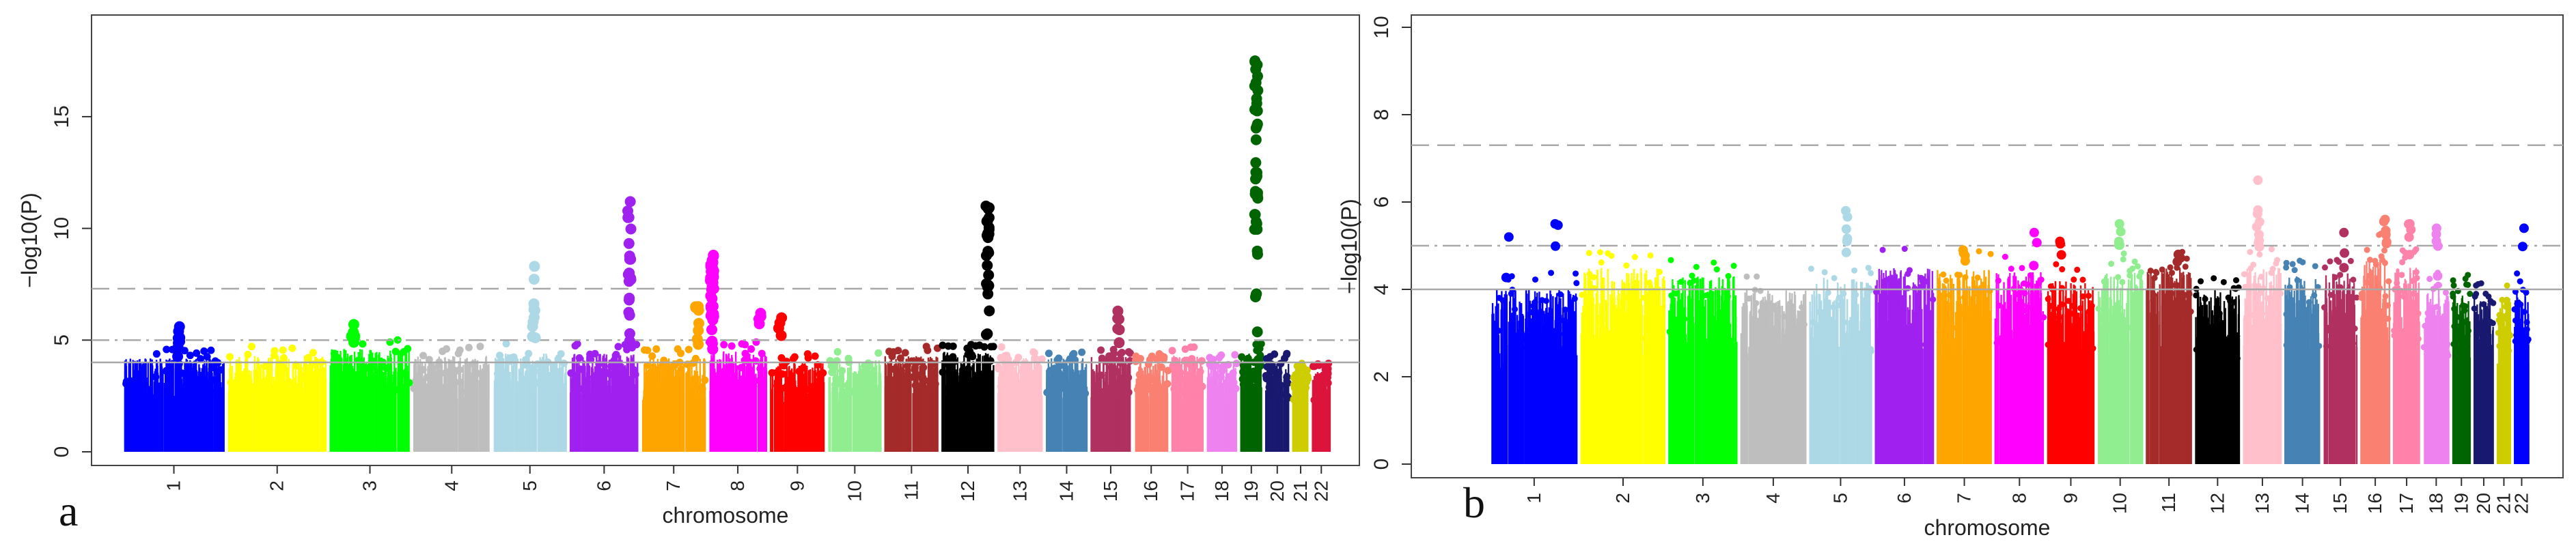  What do you see at coordinates (711, 302) in the screenshot?
I see `peak-chr8` at bounding box center [711, 302].